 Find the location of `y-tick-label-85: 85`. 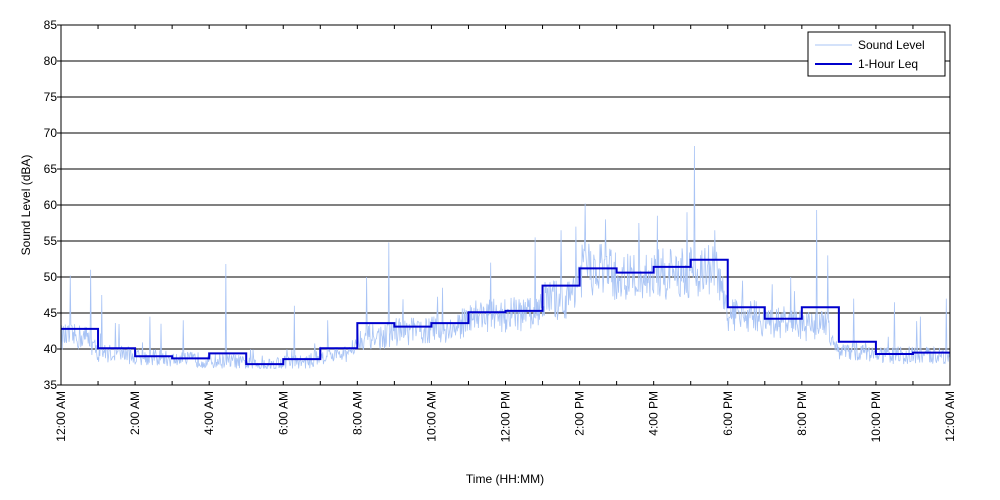

y-tick-label-85: 85 is located at coordinates (51, 25).